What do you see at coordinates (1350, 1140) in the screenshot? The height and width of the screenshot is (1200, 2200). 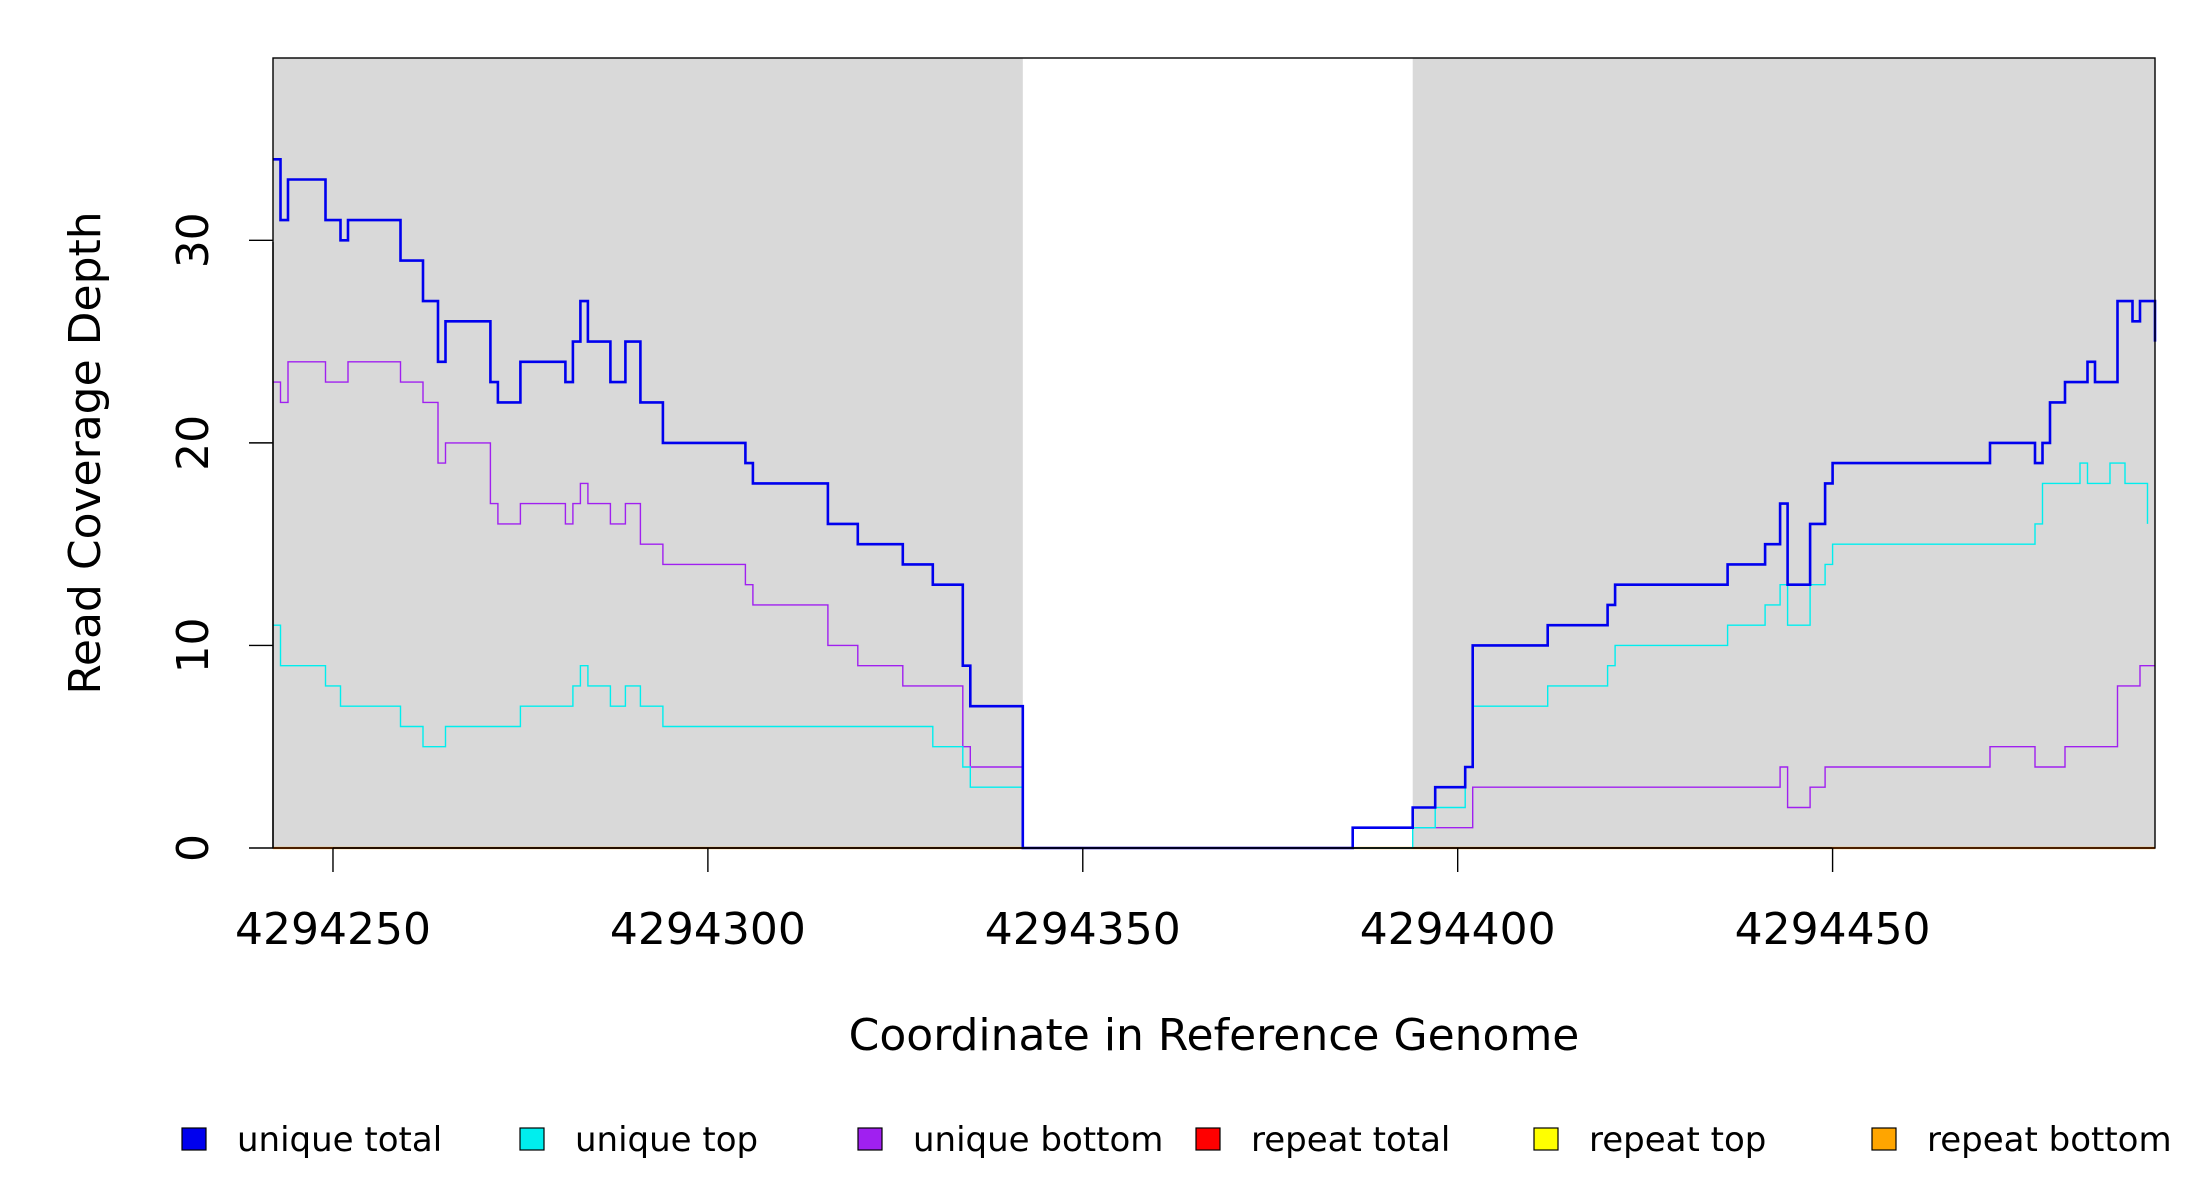 I see `legend-label: repeat total` at bounding box center [1350, 1140].